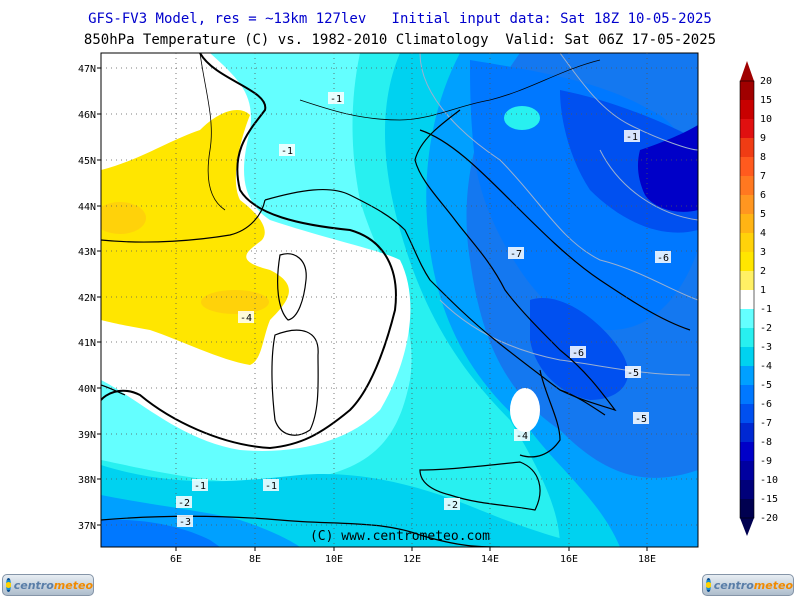 The width and height of the screenshot is (800, 600). What do you see at coordinates (87, 115) in the screenshot?
I see `lat-label: 46N` at bounding box center [87, 115].